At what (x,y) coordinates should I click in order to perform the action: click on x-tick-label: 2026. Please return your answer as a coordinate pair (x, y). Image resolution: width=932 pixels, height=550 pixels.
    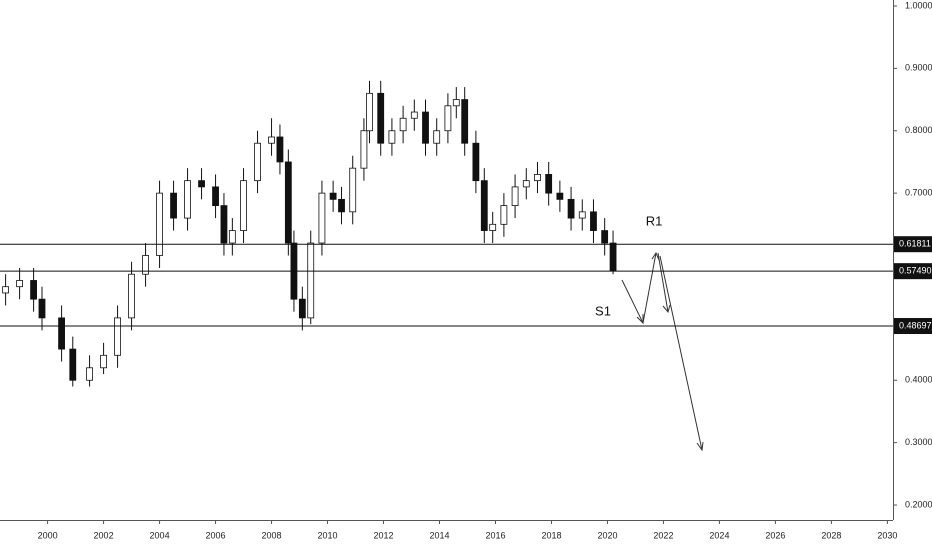
    Looking at the image, I should click on (775, 535).